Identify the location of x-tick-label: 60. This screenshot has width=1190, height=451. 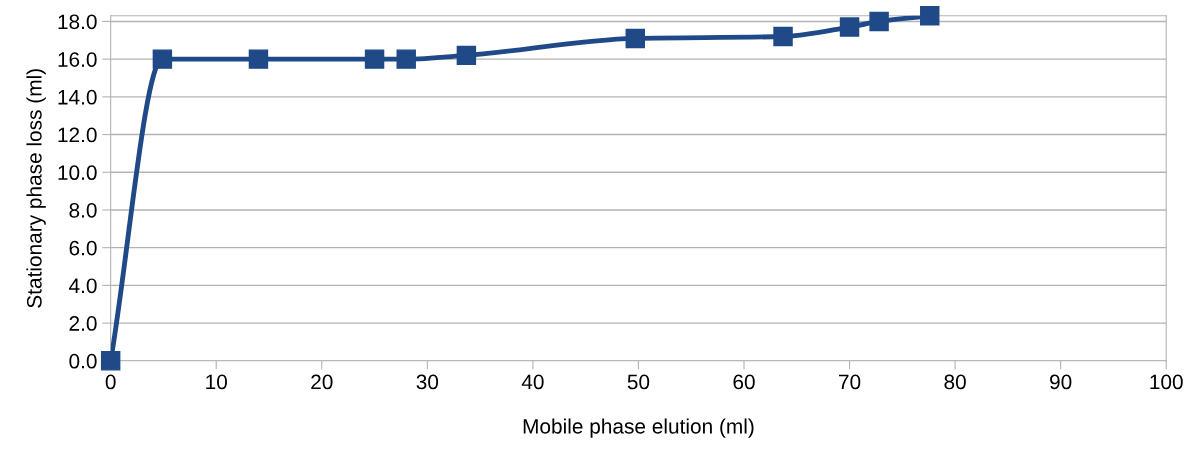
(744, 382).